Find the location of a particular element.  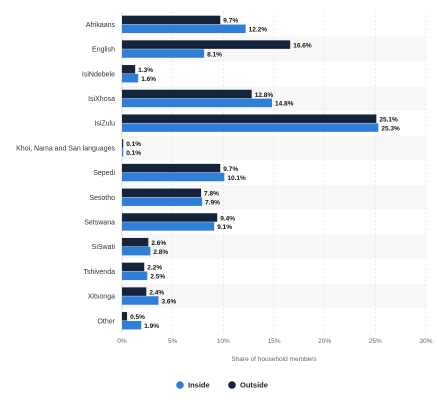

category-label: Setswana is located at coordinates (99, 222).